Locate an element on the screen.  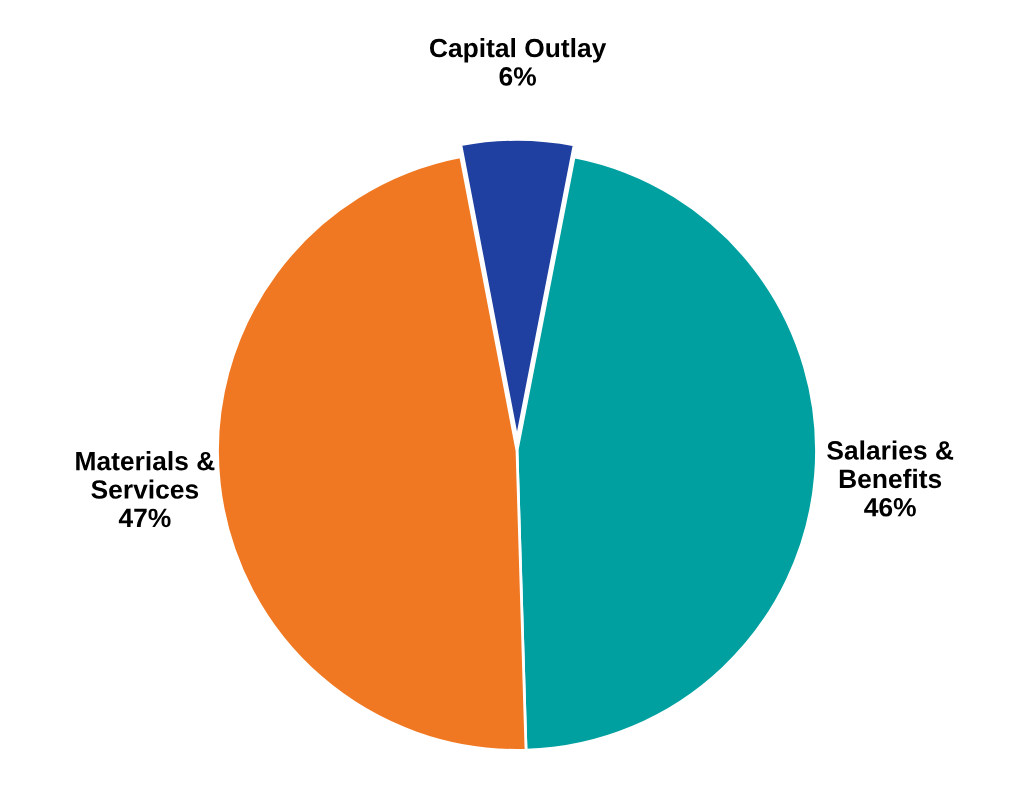
slice-label: Capital Outlay 6% is located at coordinates (518, 61).